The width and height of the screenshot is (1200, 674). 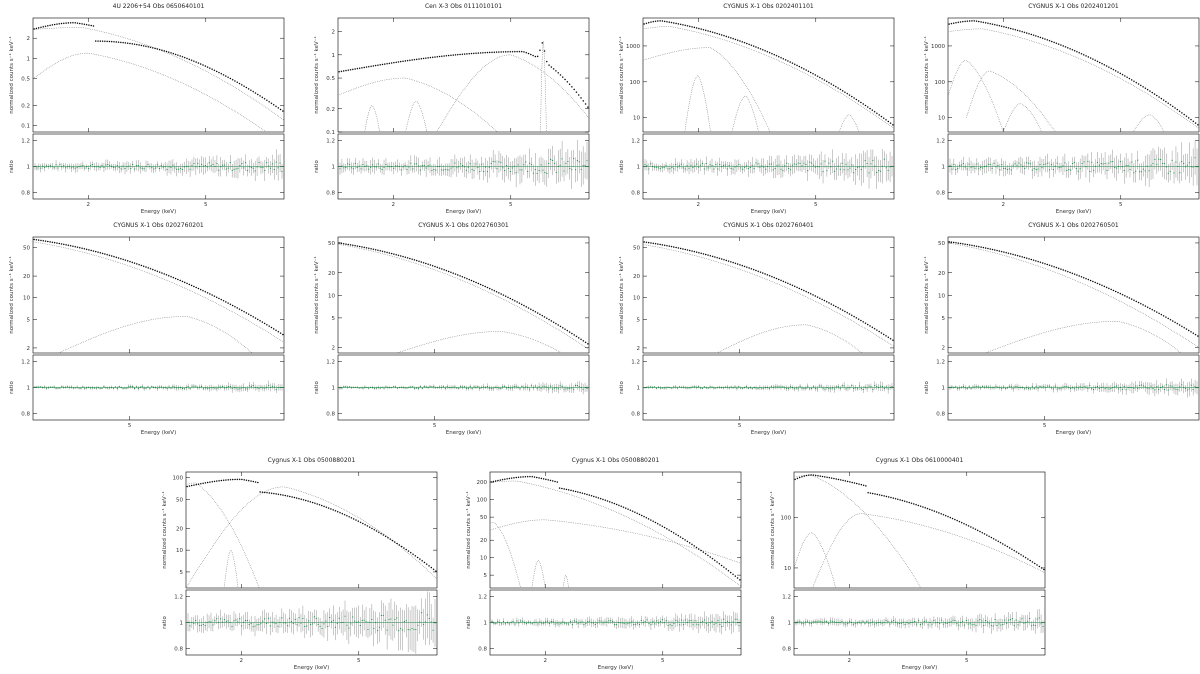 I want to click on ratio-axis-label: ratio, so click(x=165, y=622).